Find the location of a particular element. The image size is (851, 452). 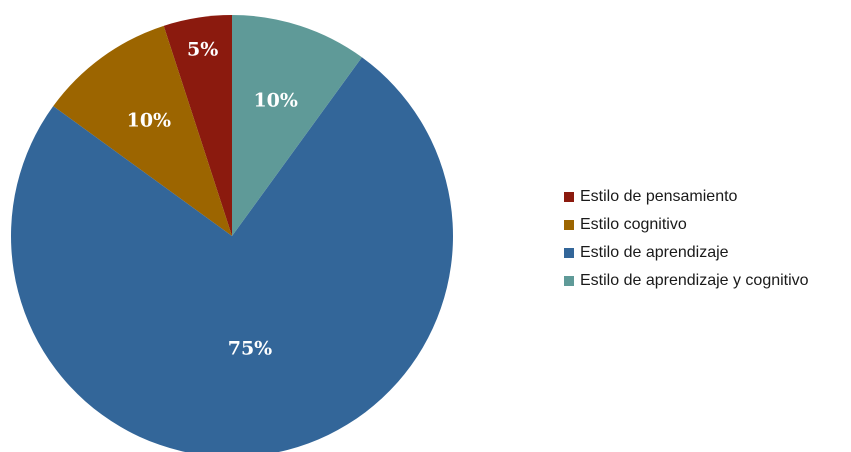

slice-value-label: 5% is located at coordinates (202, 49).